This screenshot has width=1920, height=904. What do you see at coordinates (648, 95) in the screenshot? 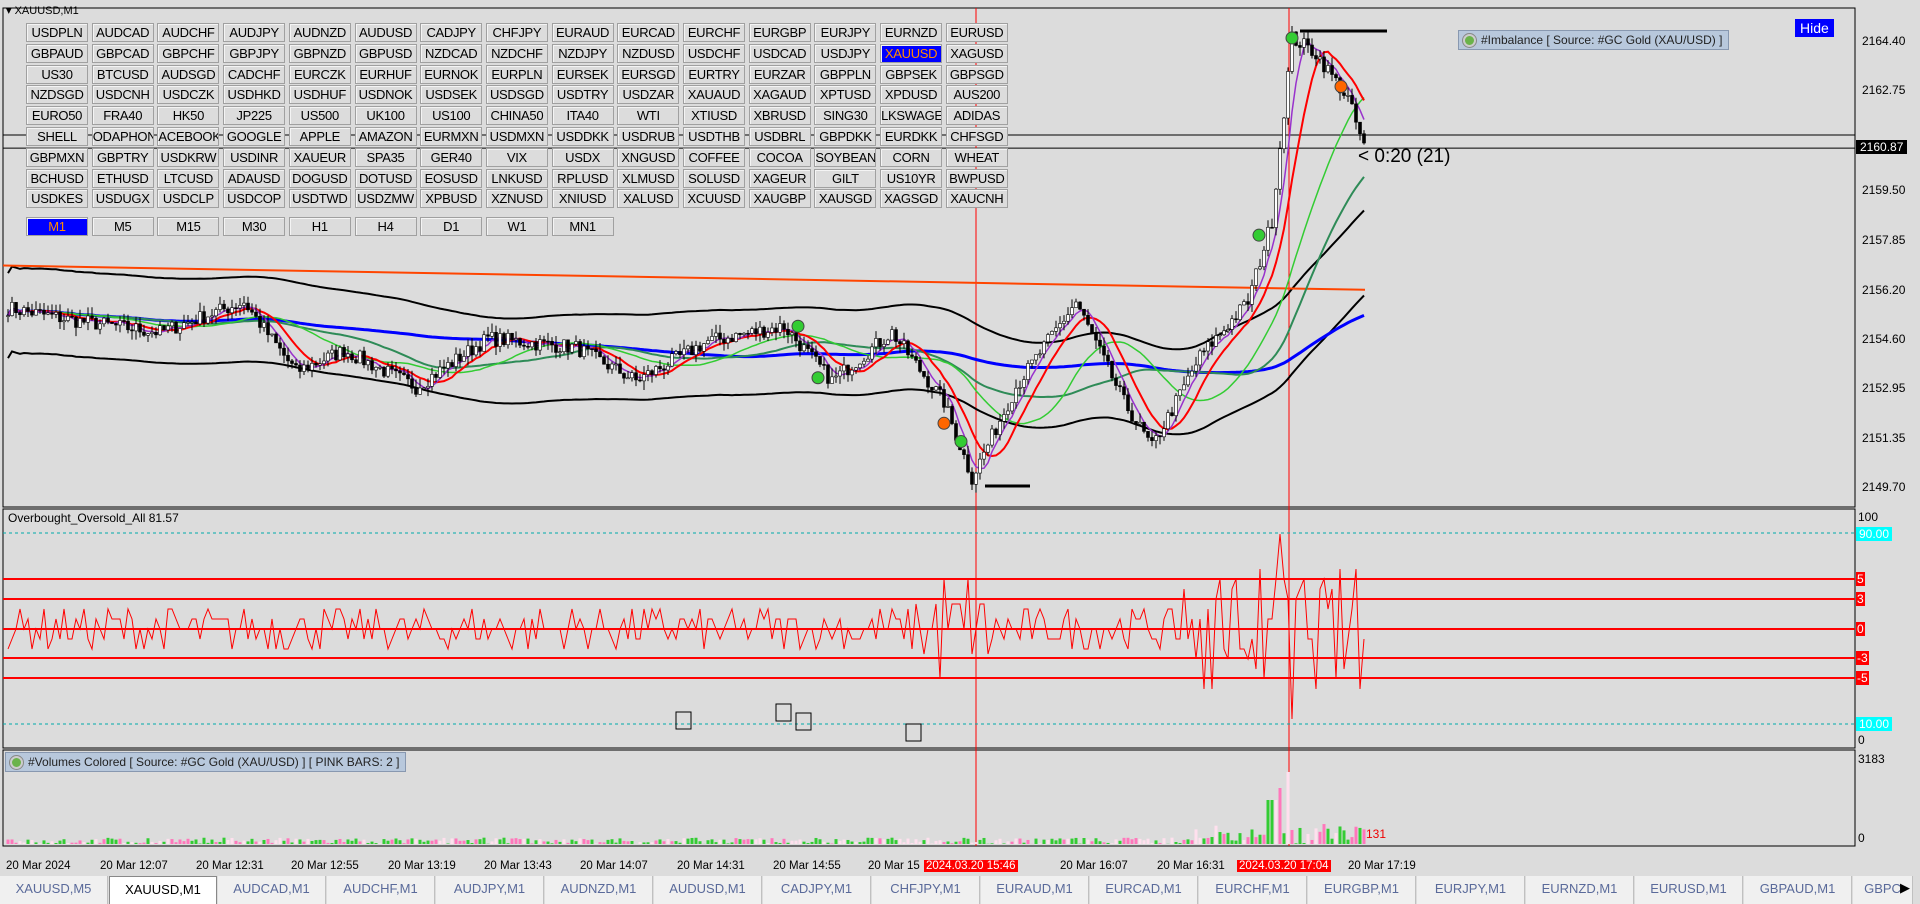
I see `symbol-button-usdzar: USDZAR` at bounding box center [648, 95].